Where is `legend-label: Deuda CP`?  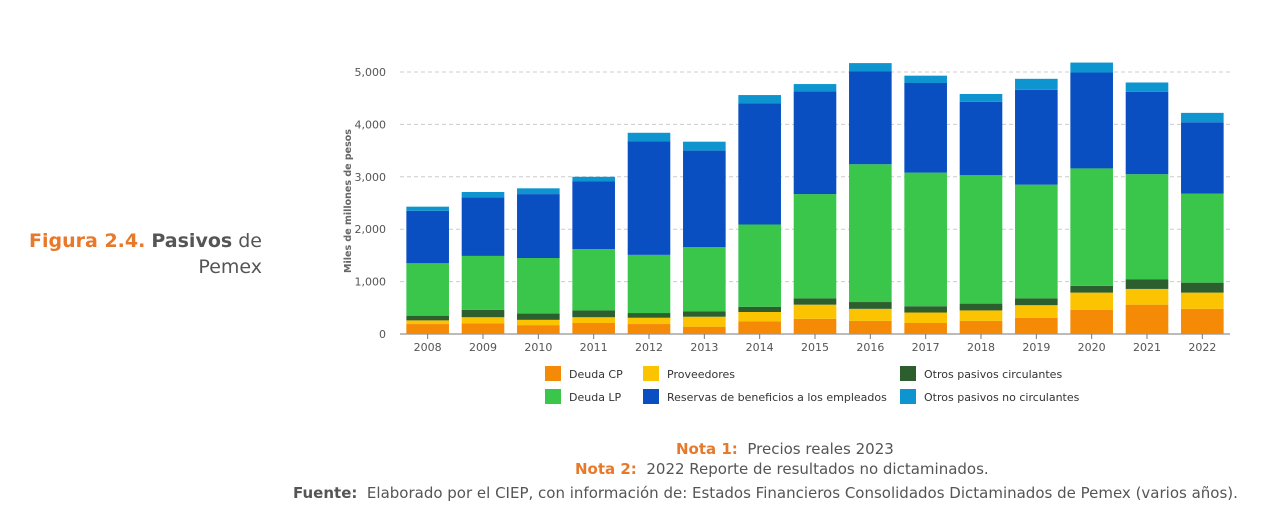 legend-label: Deuda CP is located at coordinates (596, 374).